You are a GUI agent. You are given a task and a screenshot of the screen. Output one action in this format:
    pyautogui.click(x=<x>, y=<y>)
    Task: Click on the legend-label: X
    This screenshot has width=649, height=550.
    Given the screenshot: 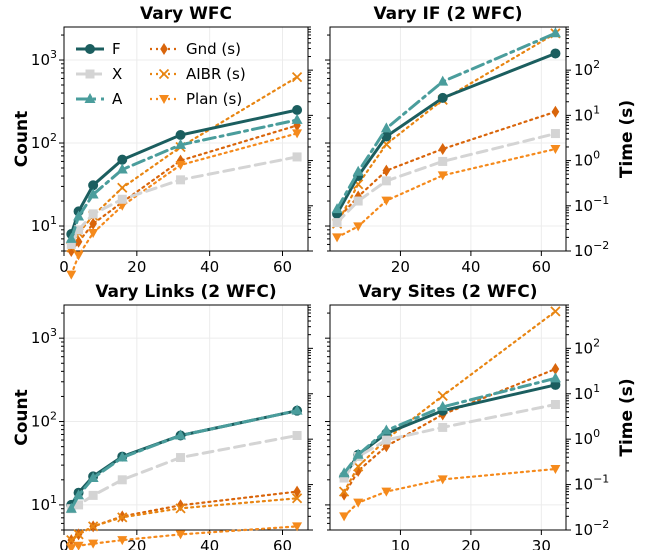 What is the action you would take?
    pyautogui.click(x=117, y=74)
    